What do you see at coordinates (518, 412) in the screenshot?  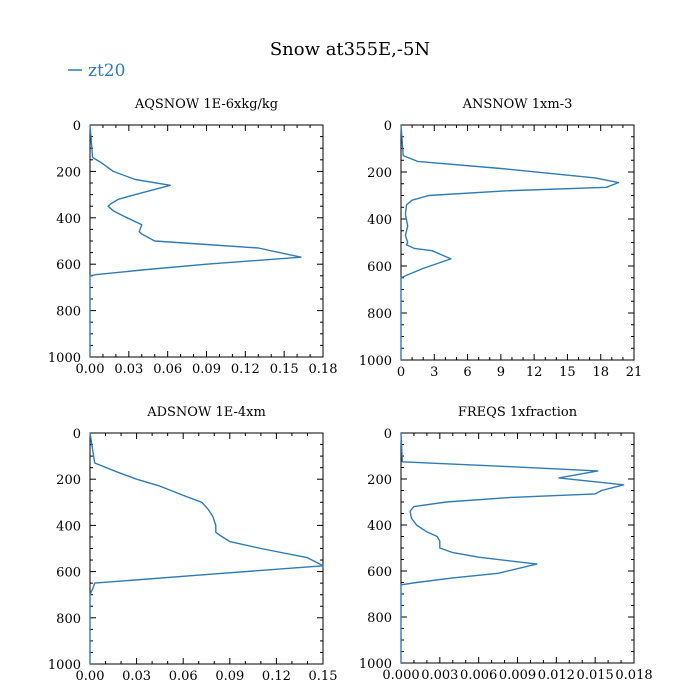 I see `panel-title: FREQS 1xfraction` at bounding box center [518, 412].